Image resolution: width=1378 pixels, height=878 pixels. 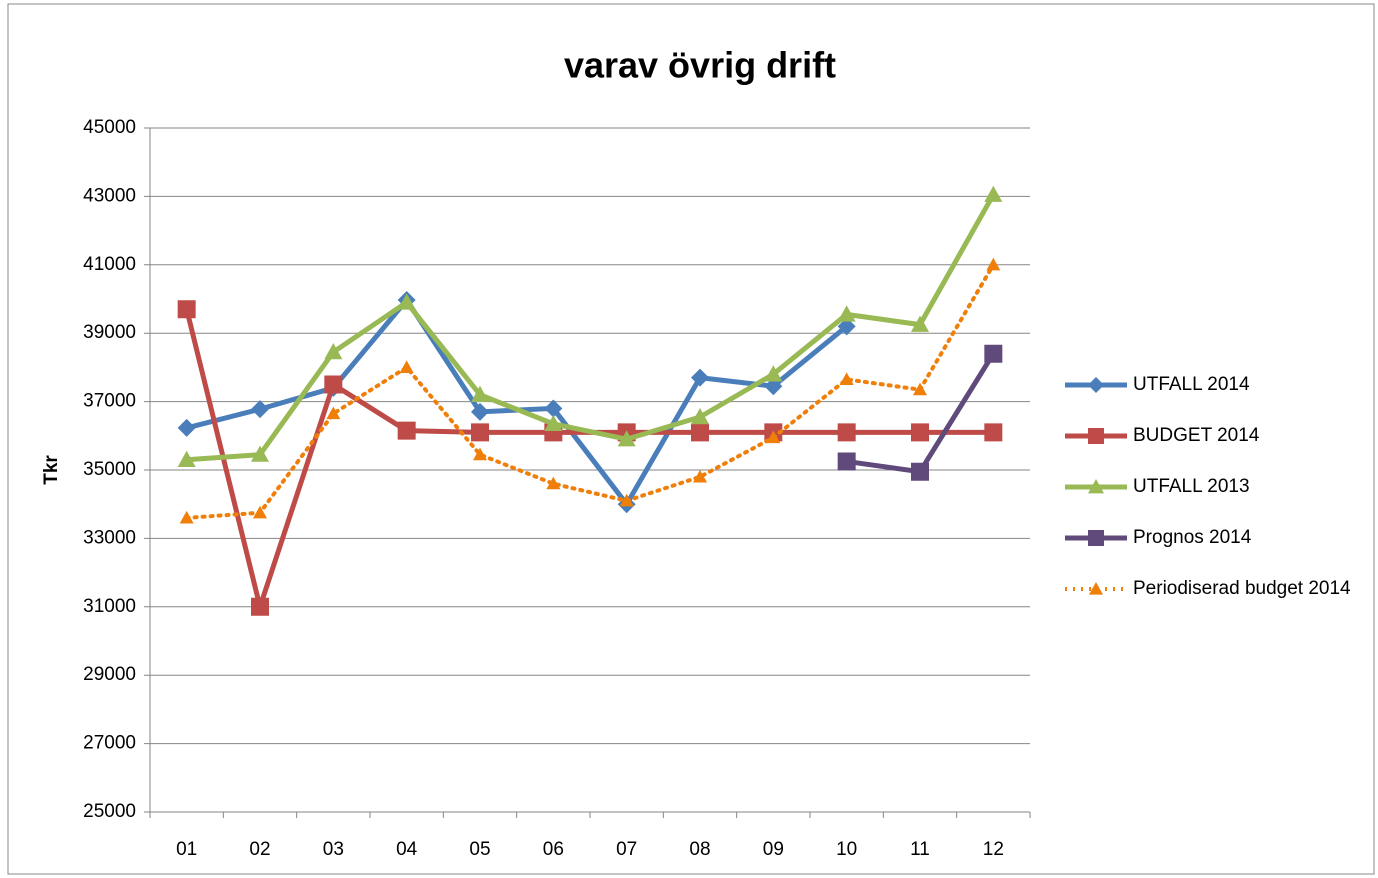 I want to click on y-tick-label: 31000, so click(x=109, y=606).